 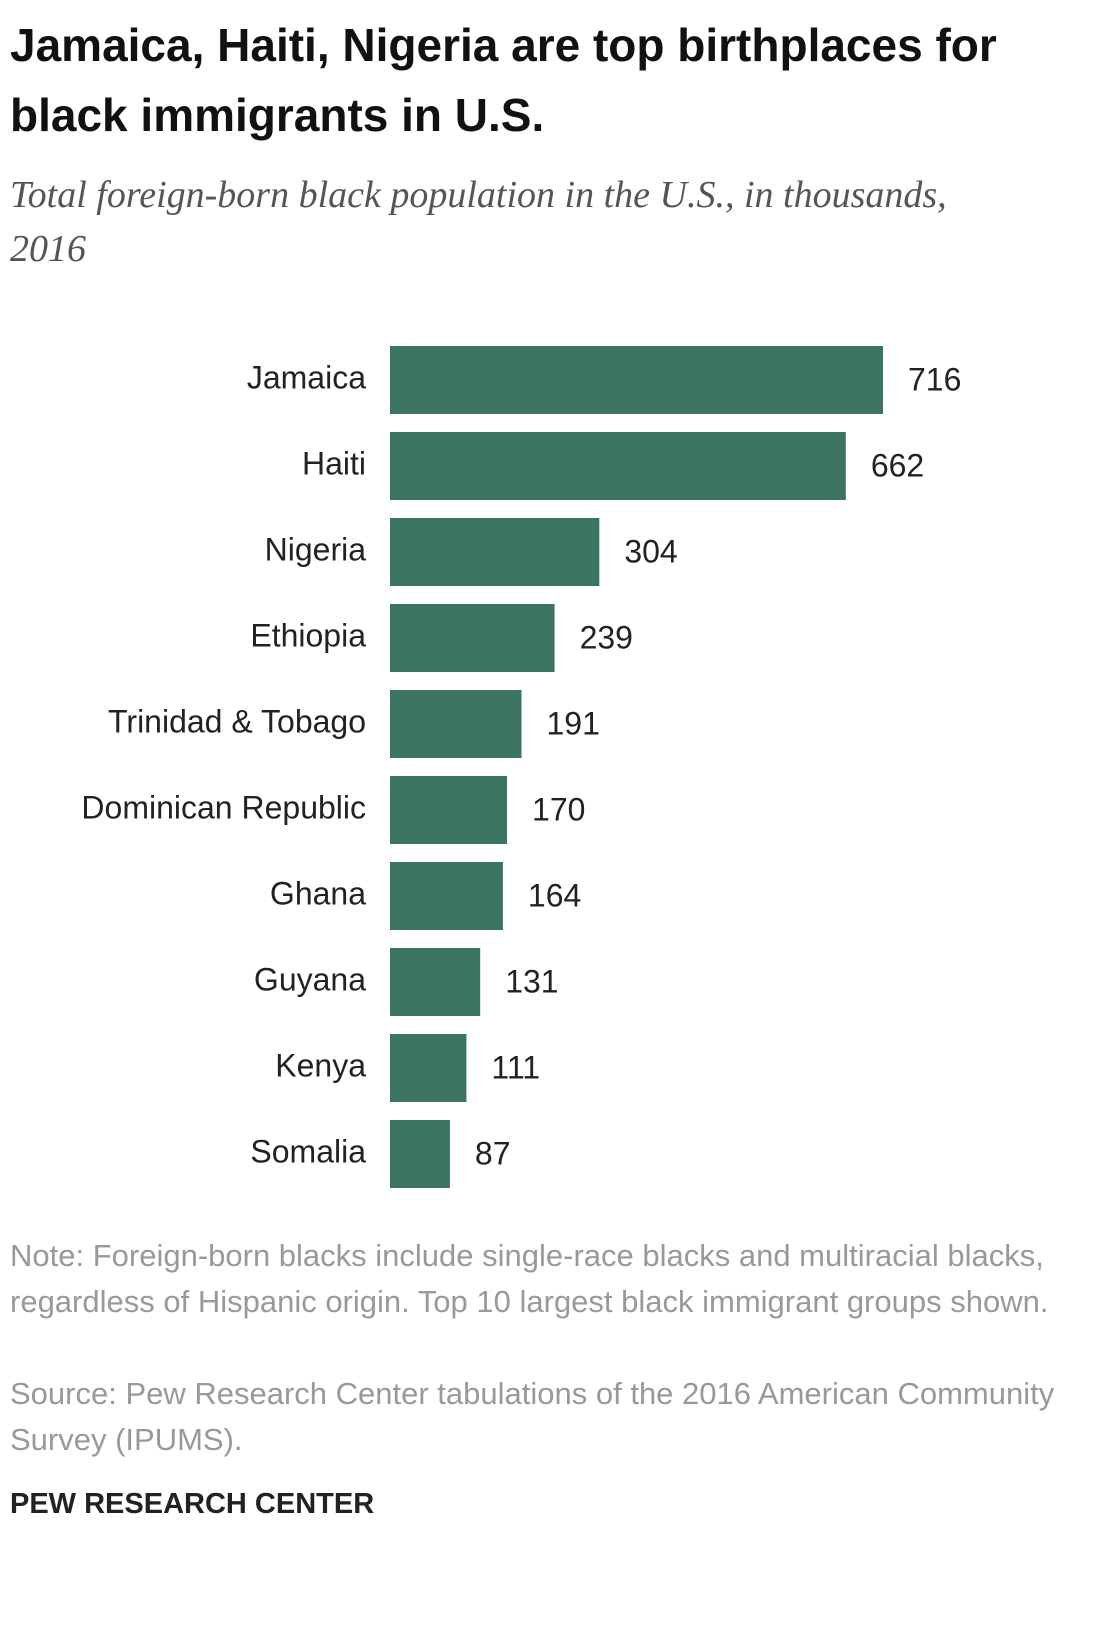 I want to click on value-label: 662, so click(x=897, y=465).